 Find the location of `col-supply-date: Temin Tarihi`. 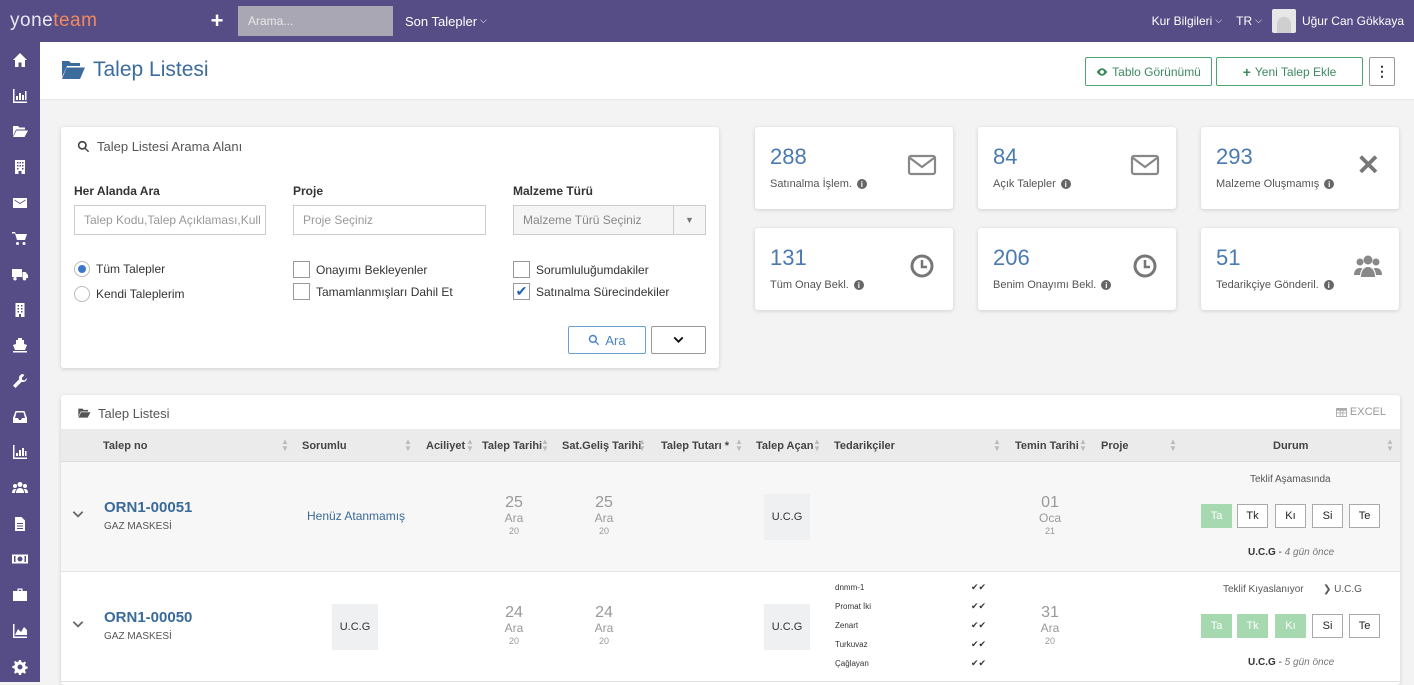

col-supply-date: Temin Tarihi is located at coordinates (1047, 445).